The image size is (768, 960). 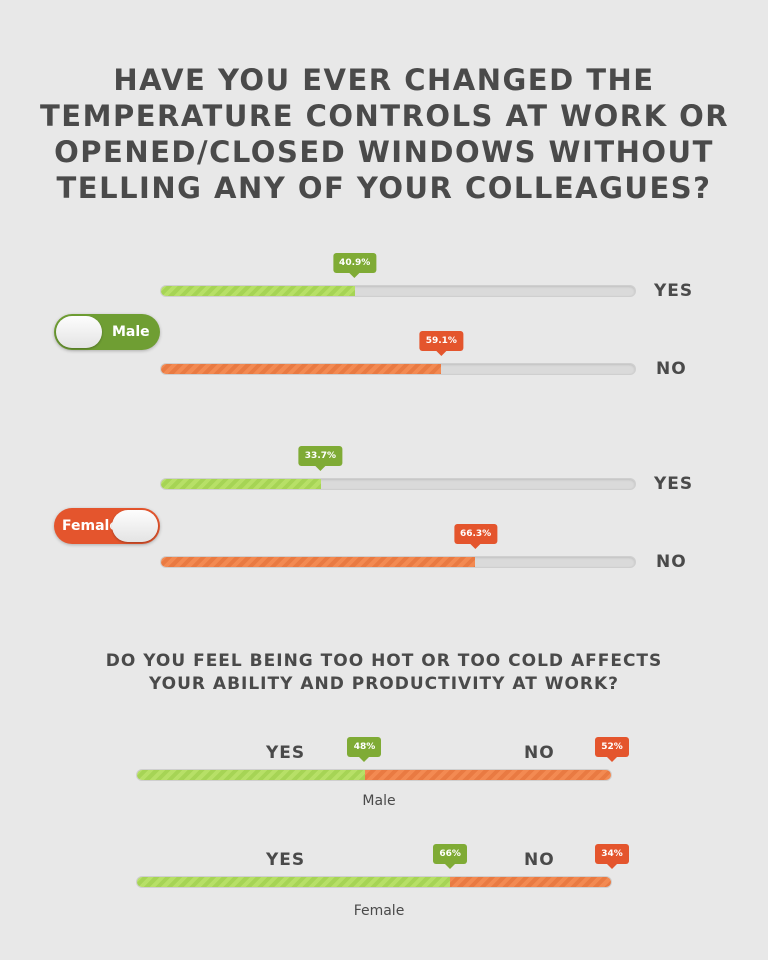 I want to click on female-no-value-bubble: 66.3%, so click(x=475, y=536).